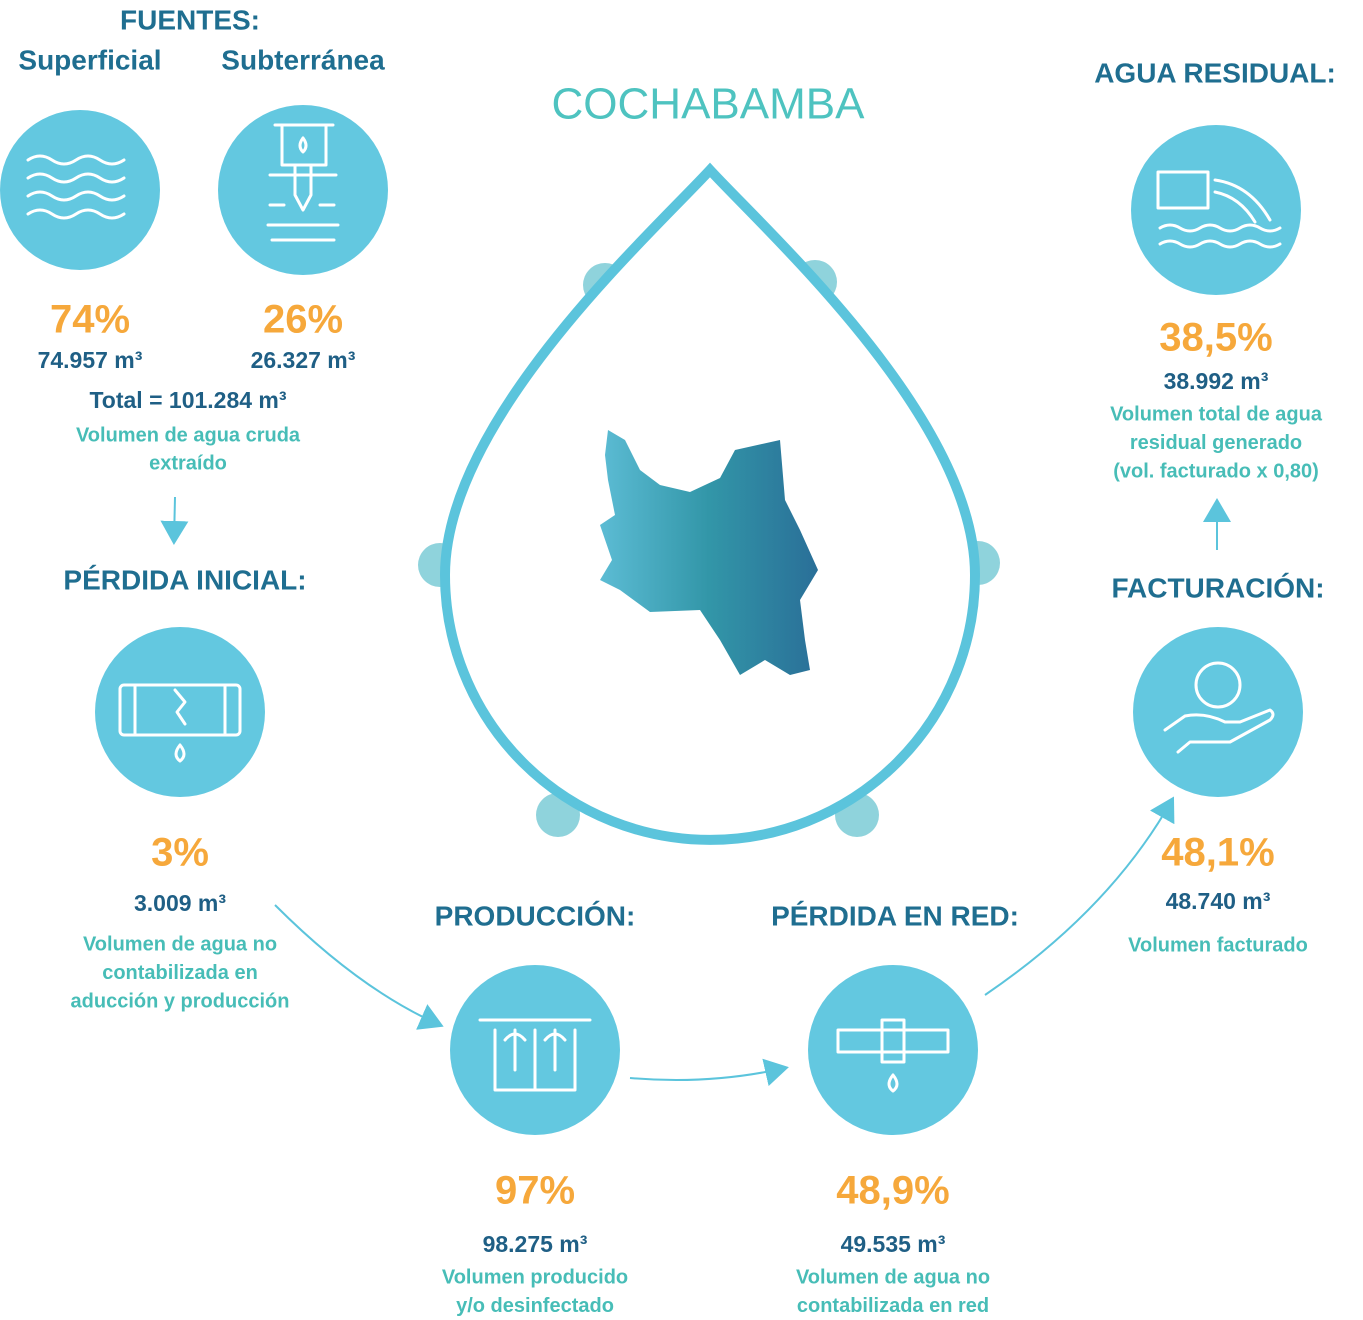 This screenshot has width=1363, height=1320. Describe the element at coordinates (180, 853) in the screenshot. I see `percent: 3%` at that location.